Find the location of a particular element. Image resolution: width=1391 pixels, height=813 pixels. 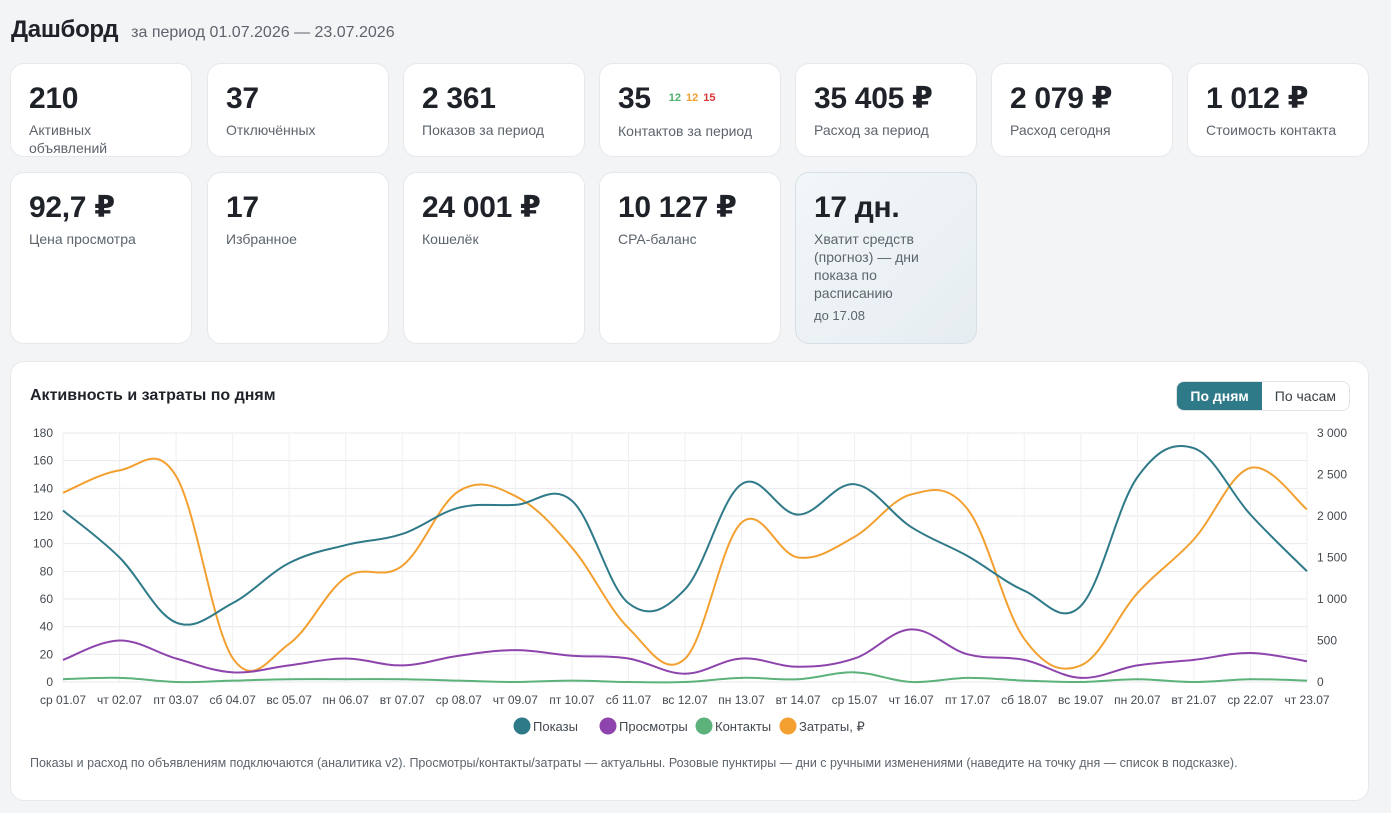

x-tick-label: сб 11.07 is located at coordinates (629, 700).